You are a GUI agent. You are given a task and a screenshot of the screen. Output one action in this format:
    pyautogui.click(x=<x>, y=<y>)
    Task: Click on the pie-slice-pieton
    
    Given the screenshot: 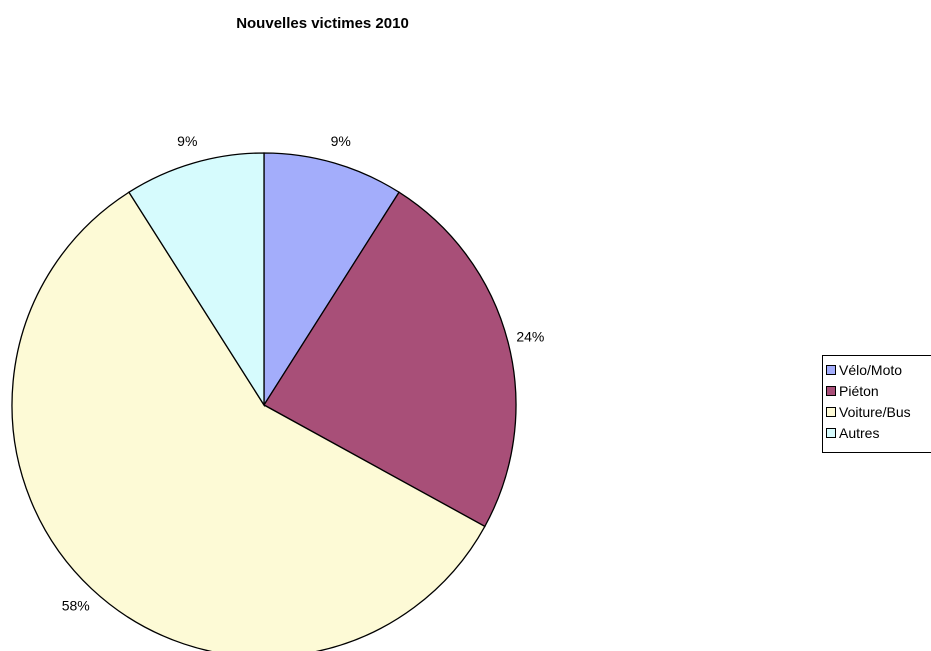 What is the action you would take?
    pyautogui.click(x=390, y=359)
    